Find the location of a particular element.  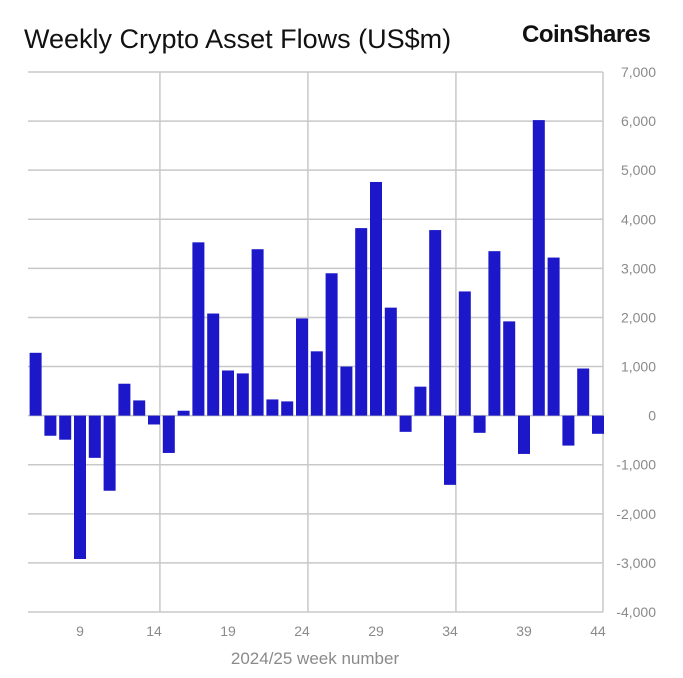

x-tick-label: 19 is located at coordinates (228, 631).